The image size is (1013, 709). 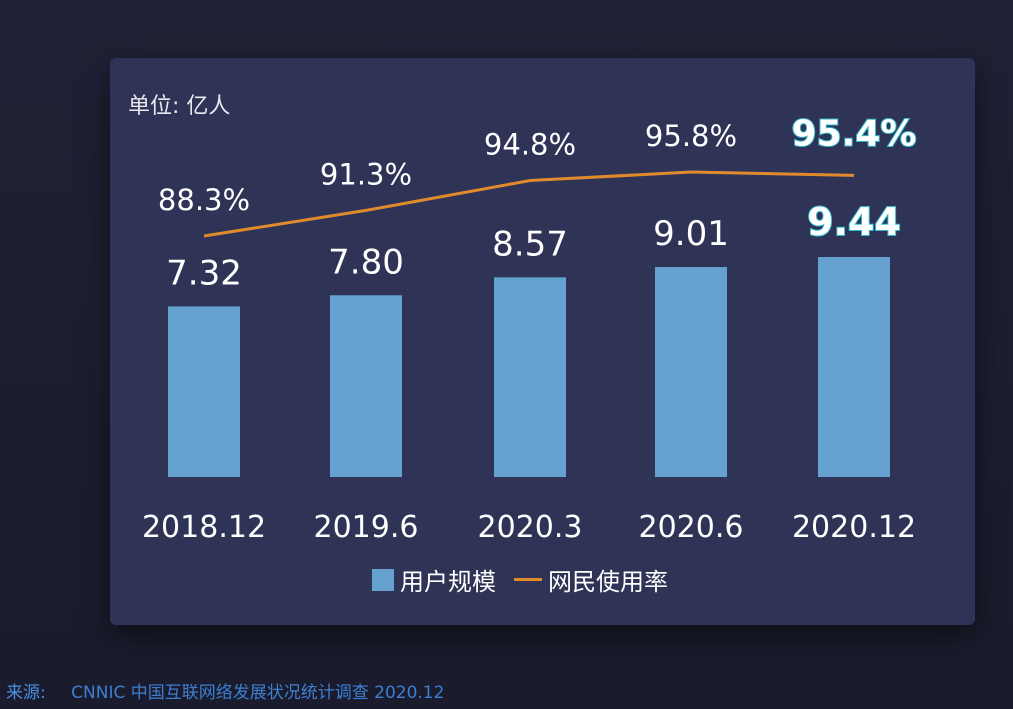 What do you see at coordinates (530, 527) in the screenshot?
I see `x-tick-label: 2020.3` at bounding box center [530, 527].